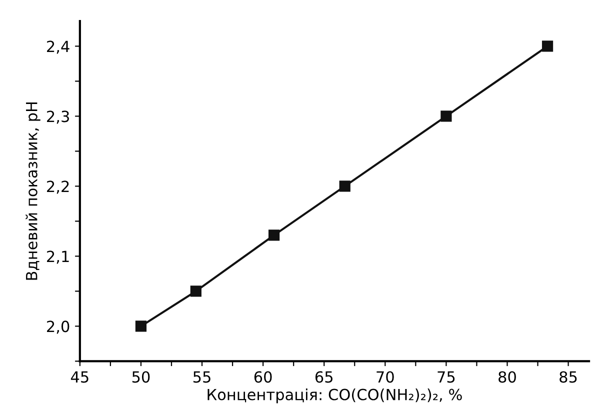  Describe the element at coordinates (201, 377) in the screenshot. I see `x-tick-label: 55` at that location.